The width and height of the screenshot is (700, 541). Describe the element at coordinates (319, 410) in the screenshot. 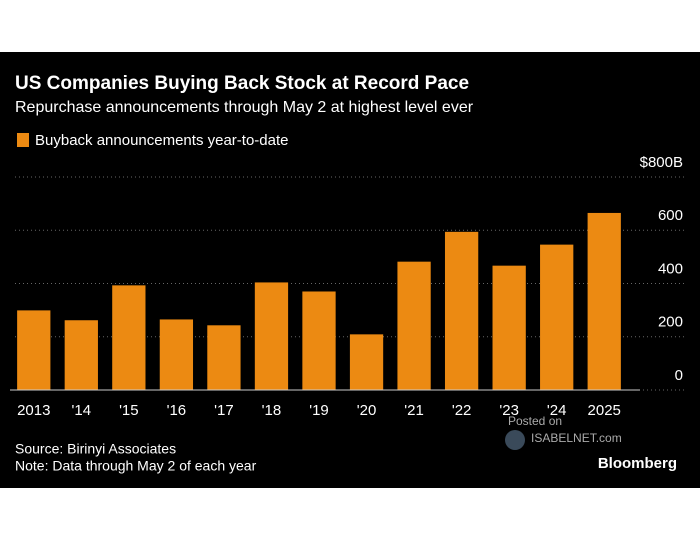

I see `x-tick-label: '19` at that location.